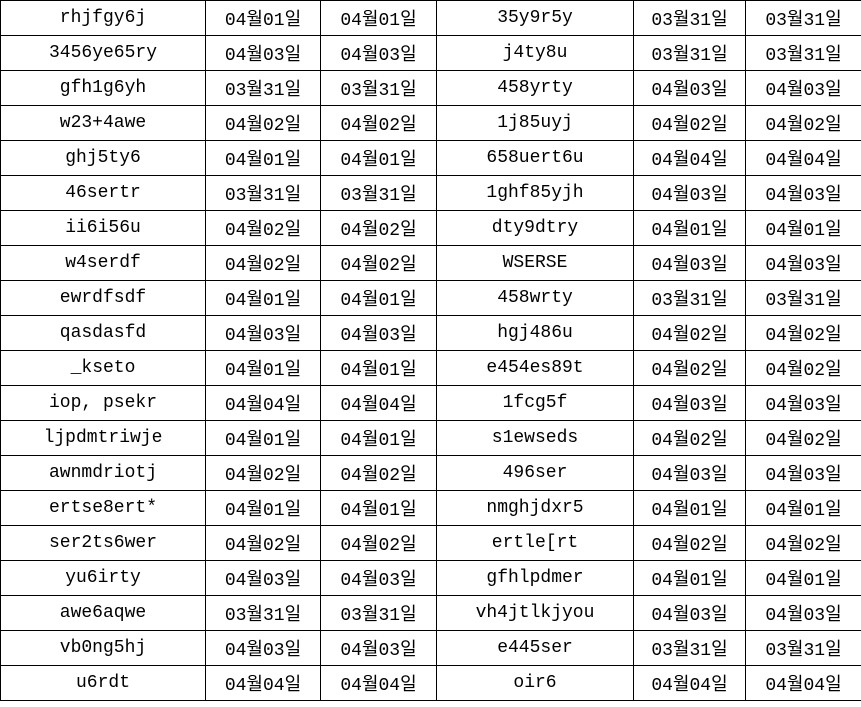 The width and height of the screenshot is (861, 707). I want to click on id-cell: w4serdf, so click(103, 263).